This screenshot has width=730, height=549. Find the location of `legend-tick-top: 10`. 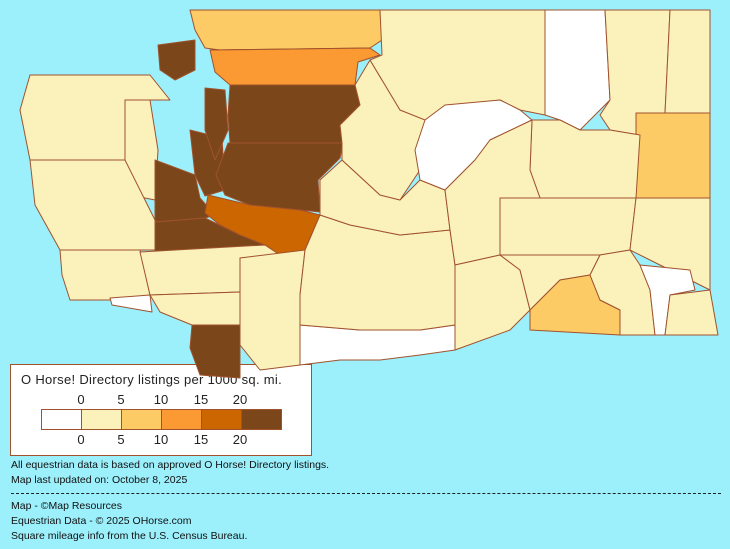

legend-tick-top: 10 is located at coordinates (161, 399).